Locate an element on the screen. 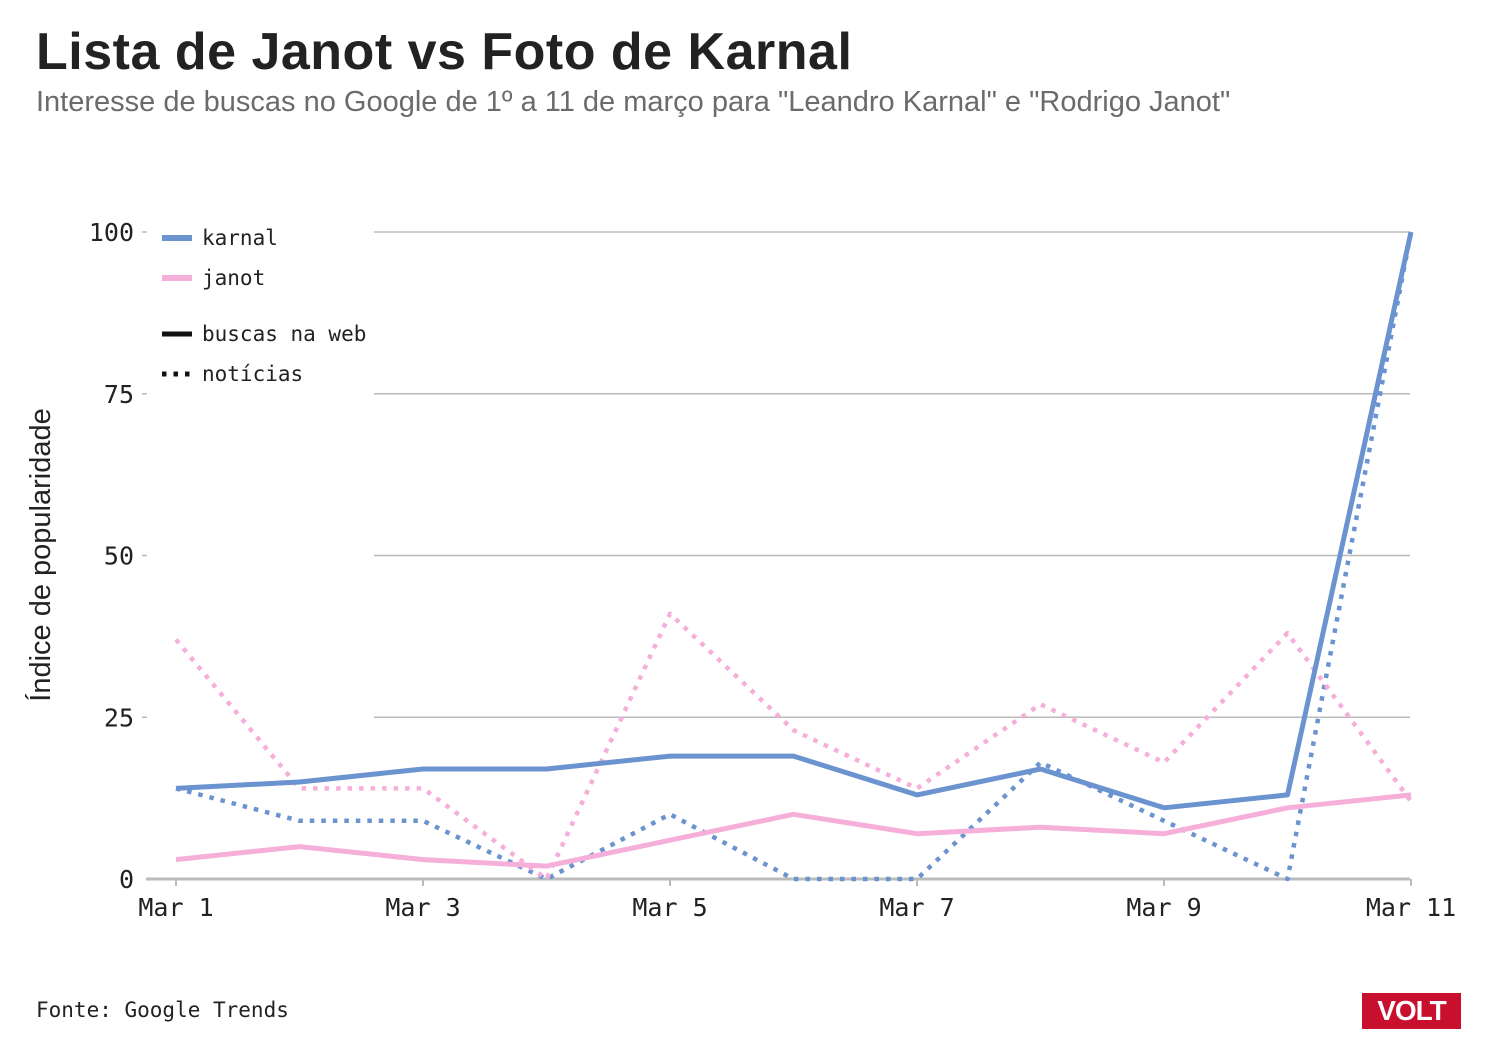  legend: karnal janot buscas na web notícias is located at coordinates (264, 306).